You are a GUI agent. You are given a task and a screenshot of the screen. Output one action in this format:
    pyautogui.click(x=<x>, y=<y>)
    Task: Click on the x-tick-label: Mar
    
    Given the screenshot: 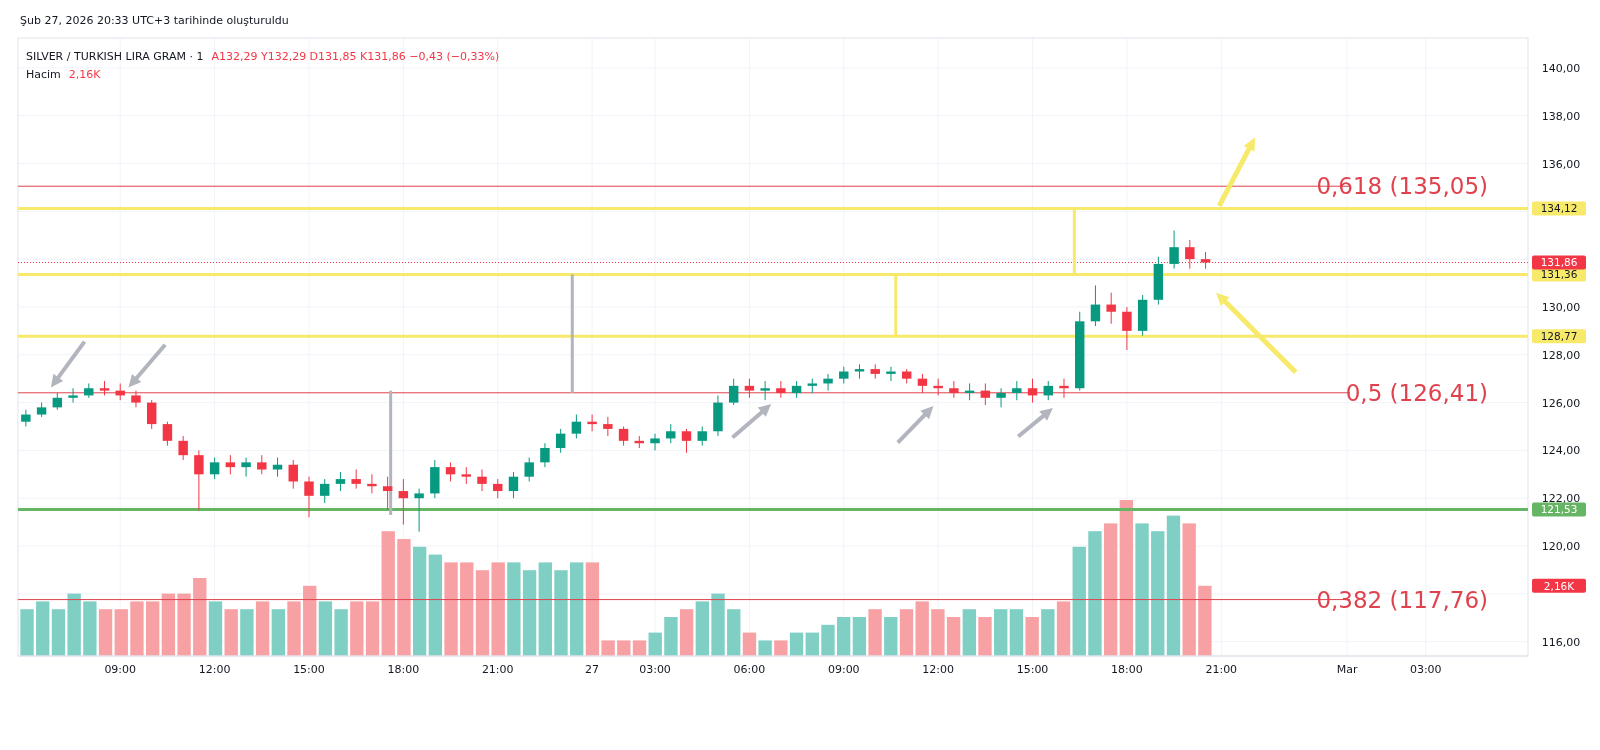 What is the action you would take?
    pyautogui.click(x=1347, y=669)
    